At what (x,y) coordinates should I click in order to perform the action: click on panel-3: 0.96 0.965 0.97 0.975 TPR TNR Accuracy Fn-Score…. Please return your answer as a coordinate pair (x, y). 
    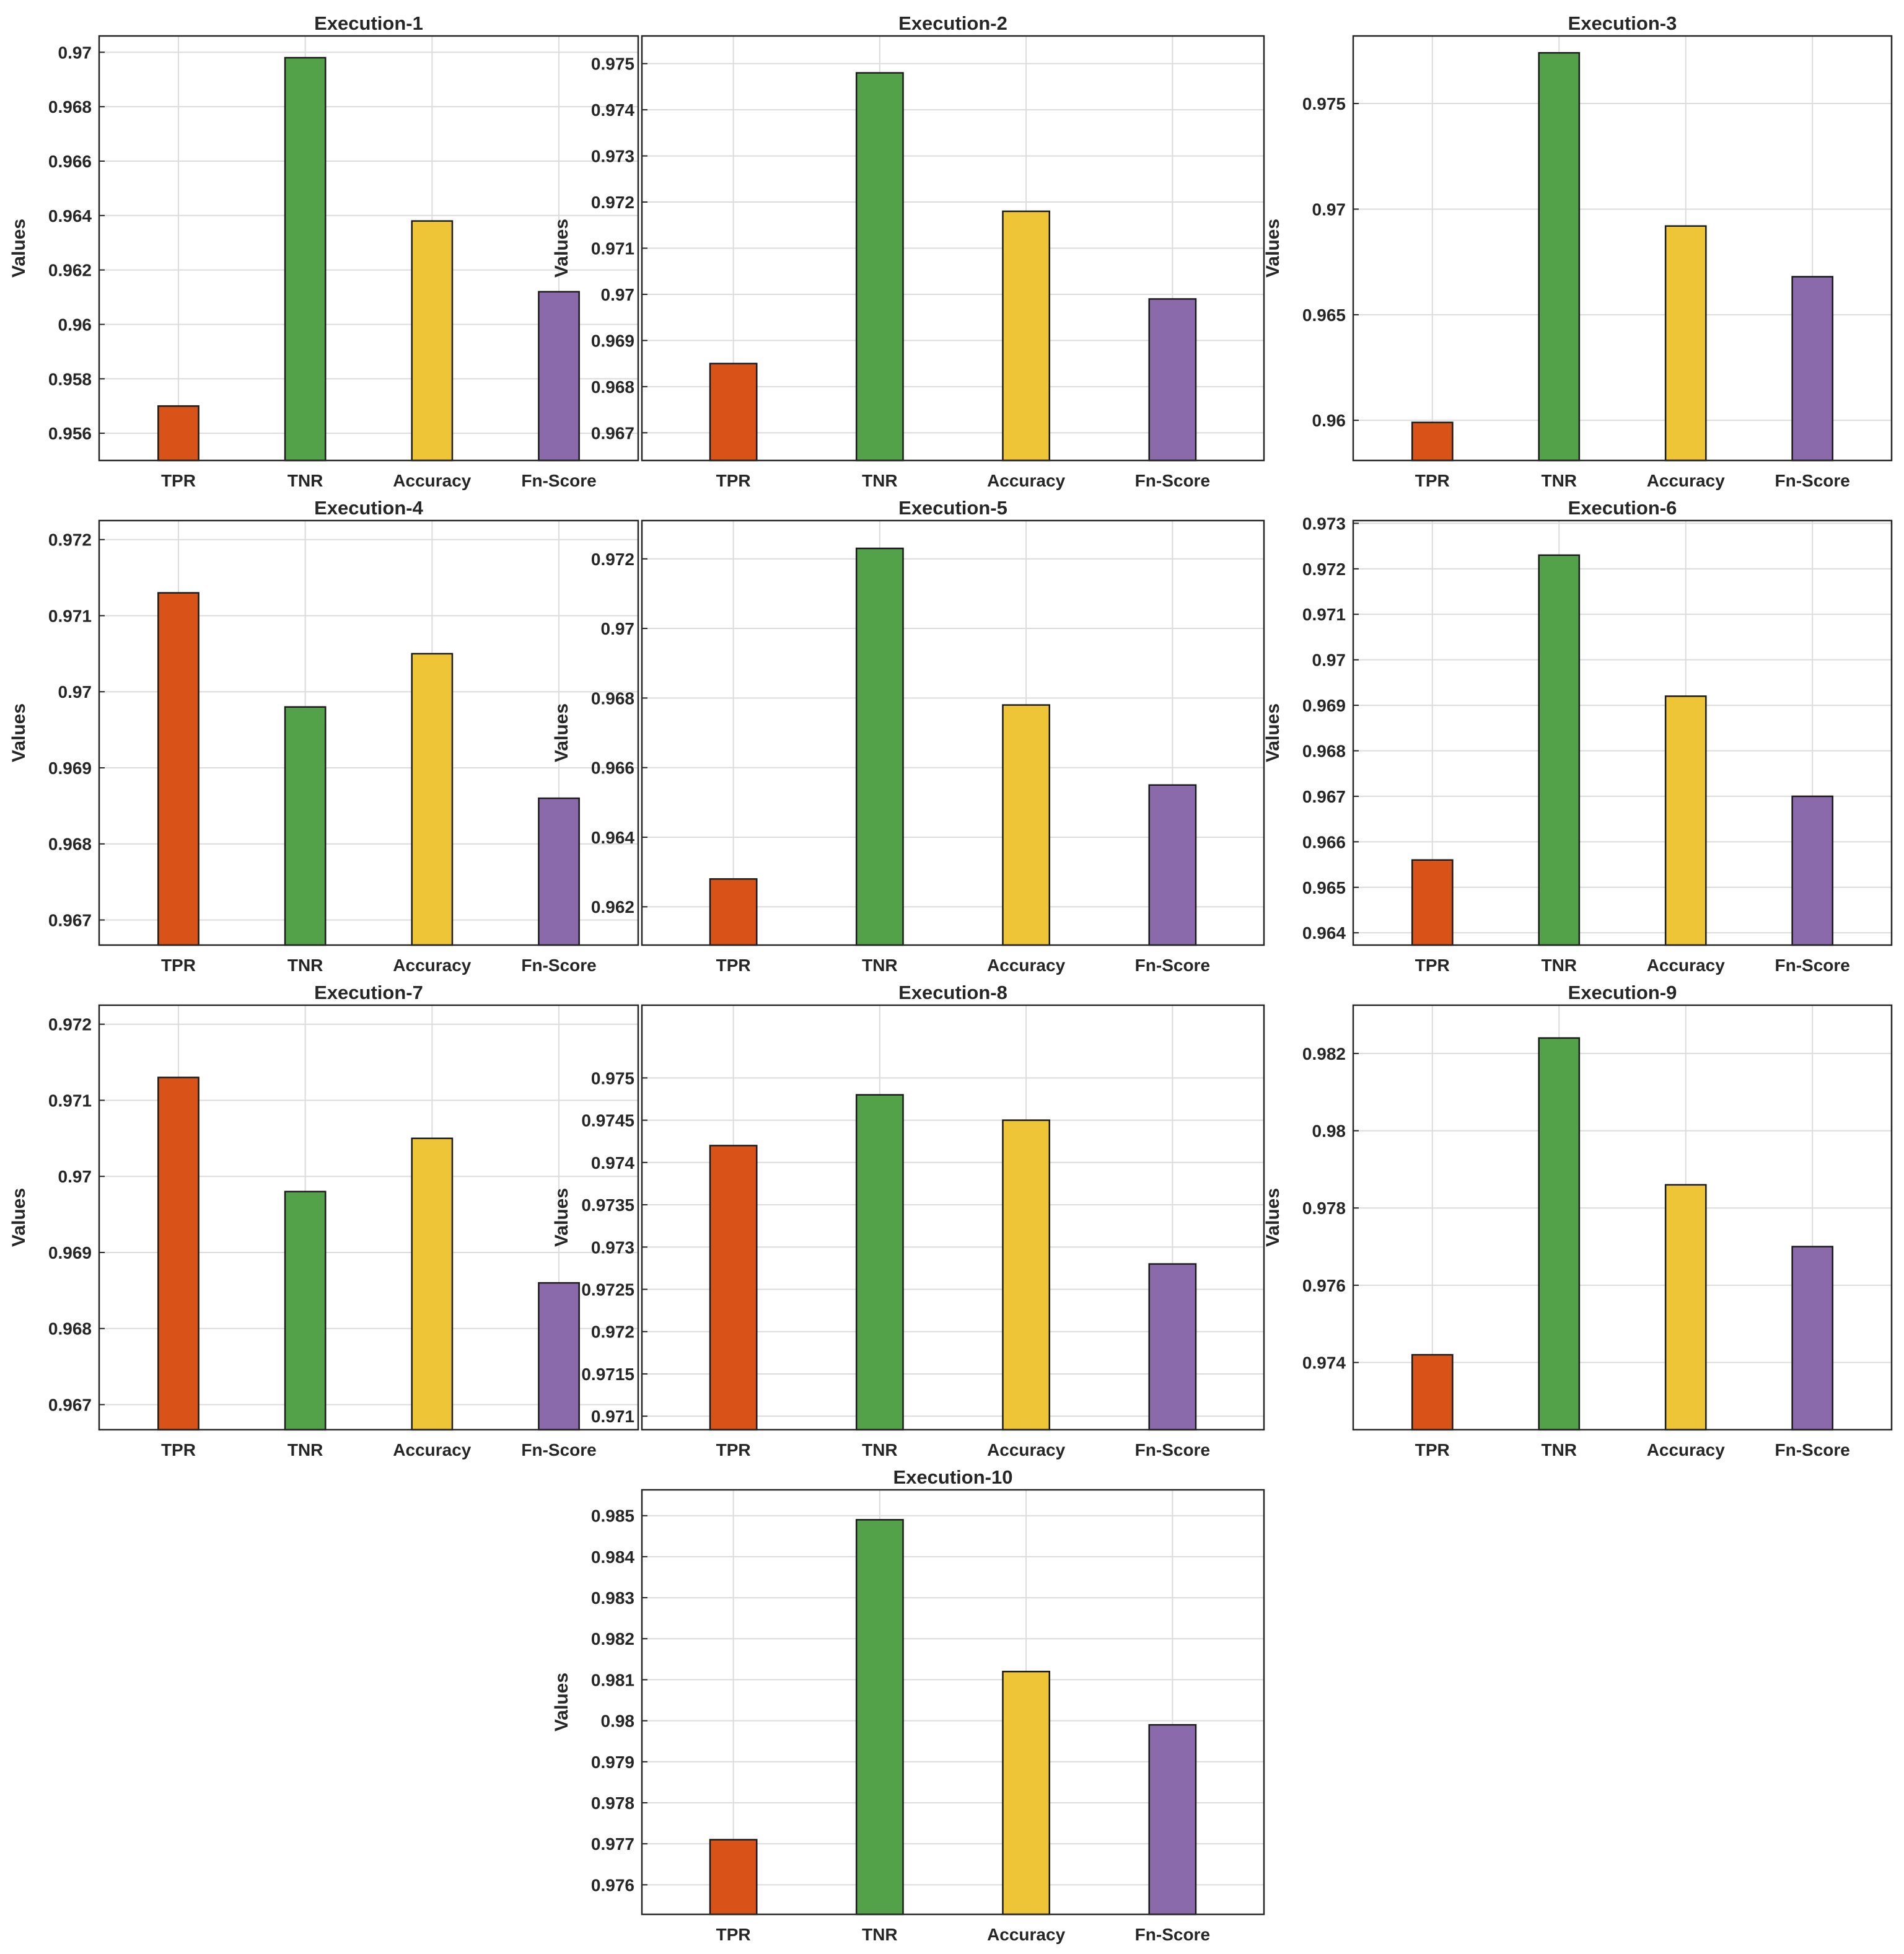
    Looking at the image, I should click on (1578, 251).